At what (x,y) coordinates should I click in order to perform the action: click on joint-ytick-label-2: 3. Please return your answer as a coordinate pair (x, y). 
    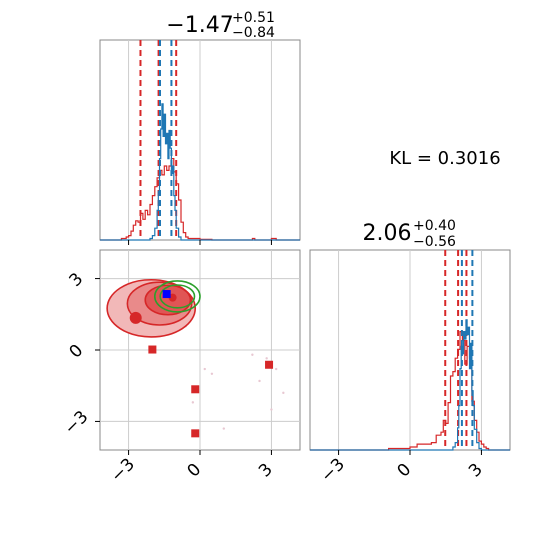
    Looking at the image, I should click on (77, 280).